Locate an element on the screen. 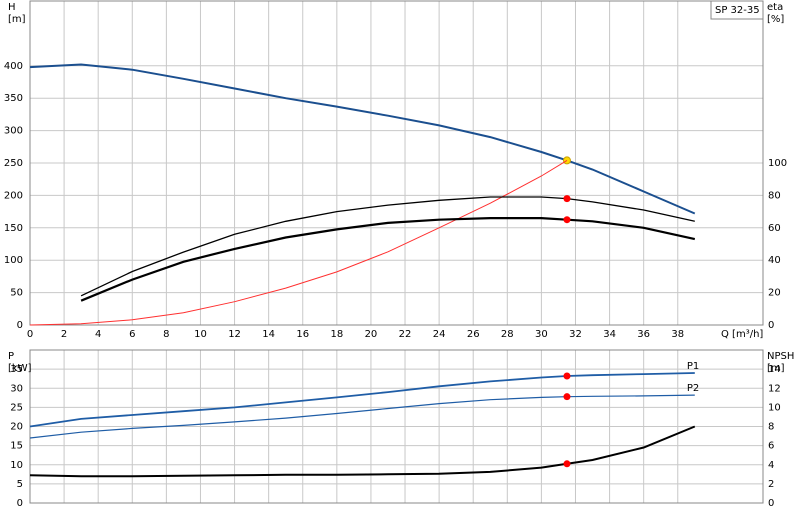 Image resolution: width=800 pixels, height=520 pixels. x-tick-label: 2 is located at coordinates (64, 334).